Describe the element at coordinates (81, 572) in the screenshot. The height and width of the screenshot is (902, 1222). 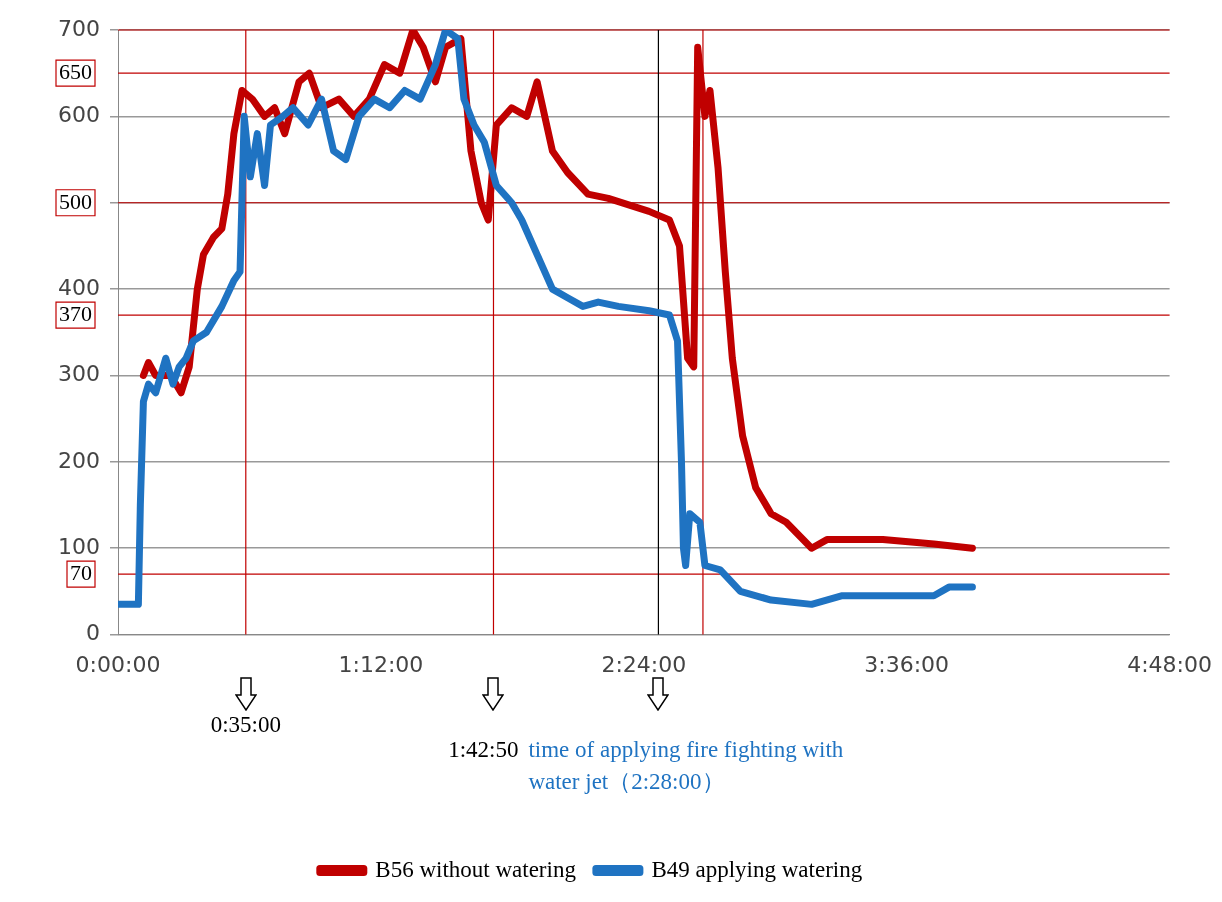
I see `ref-line-label: 70` at that location.